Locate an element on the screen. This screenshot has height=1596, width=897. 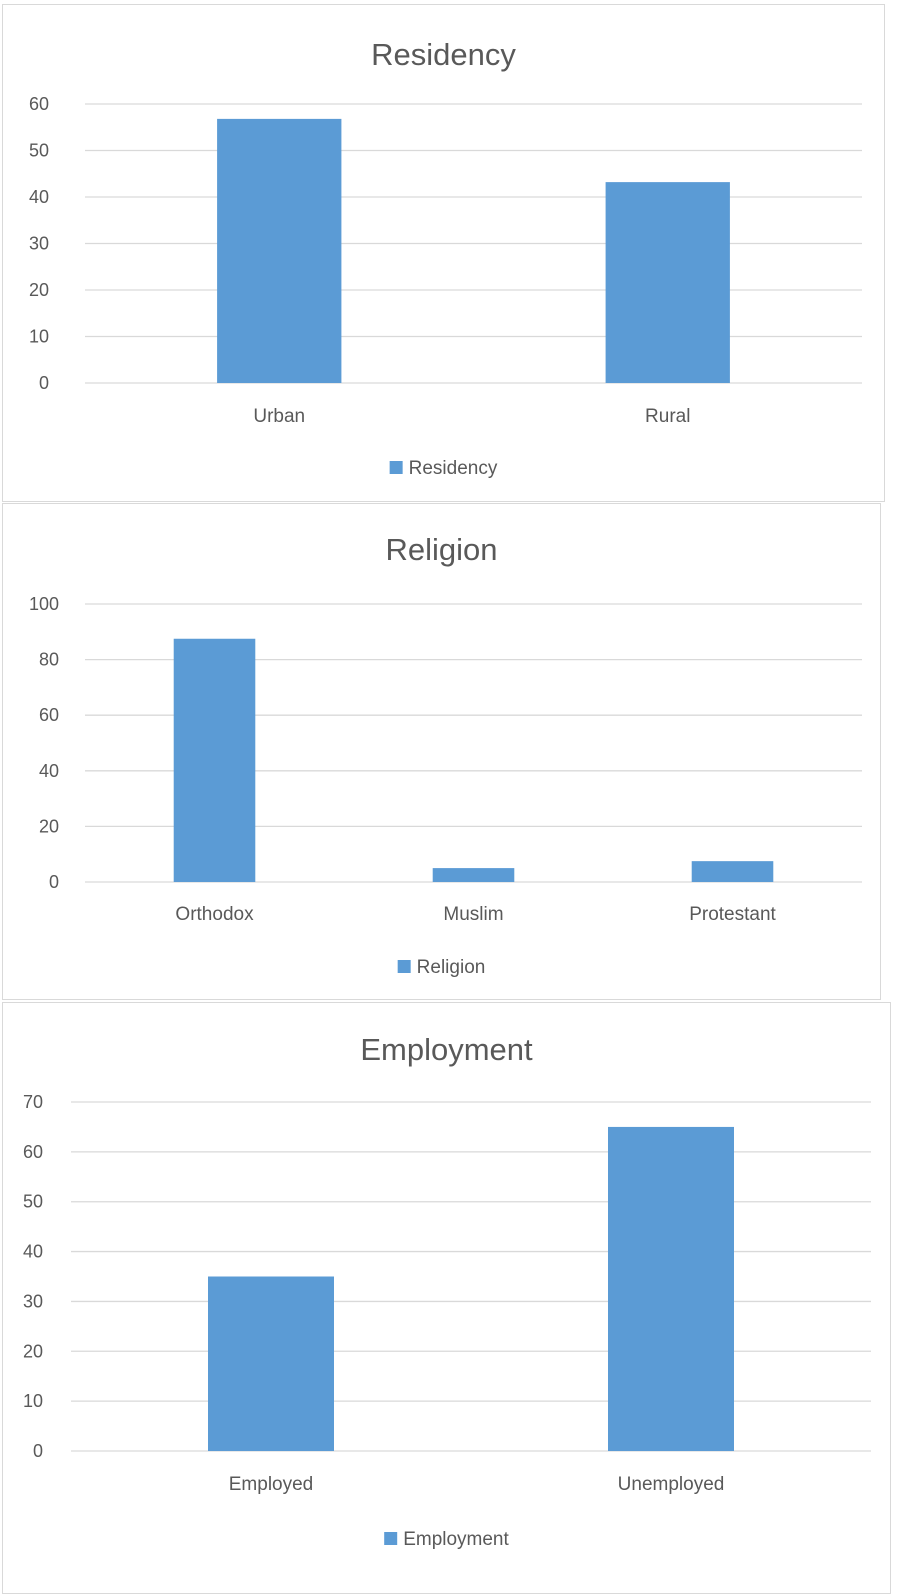
bar-urban is located at coordinates (279, 250).